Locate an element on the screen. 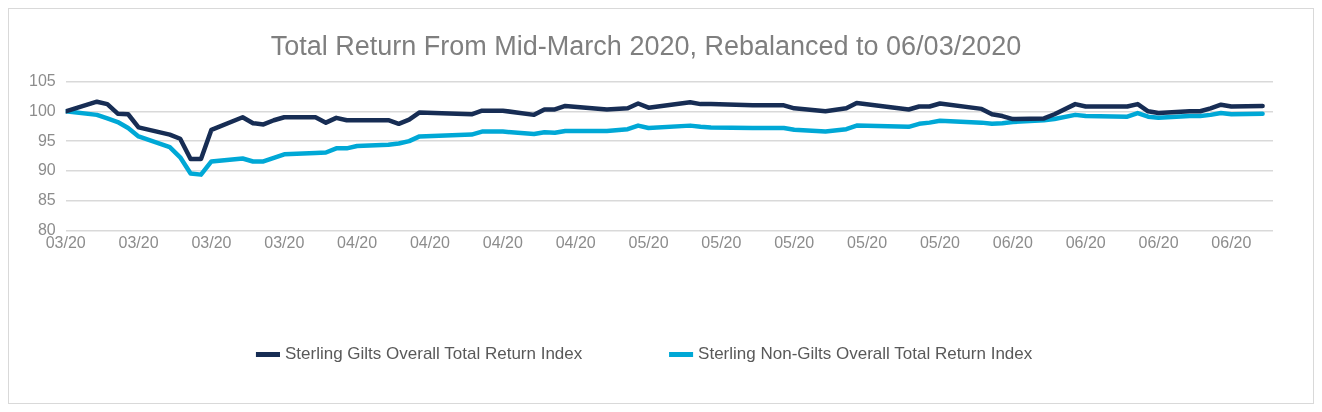 Image resolution: width=1322 pixels, height=412 pixels. legend-label: Sterling Non-Gilts Overall Total Return Index is located at coordinates (865, 354).